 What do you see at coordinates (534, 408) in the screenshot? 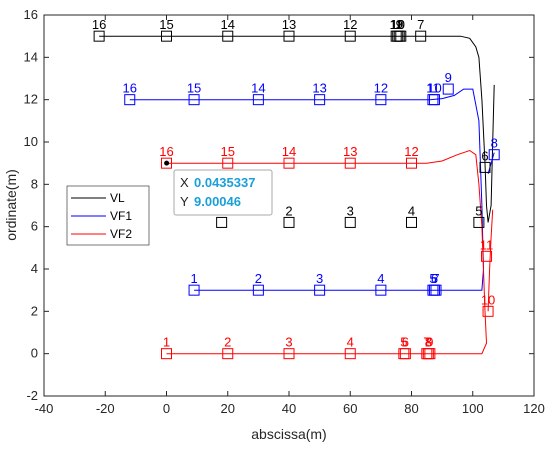
I see `x-tick-label: 120` at bounding box center [534, 408].